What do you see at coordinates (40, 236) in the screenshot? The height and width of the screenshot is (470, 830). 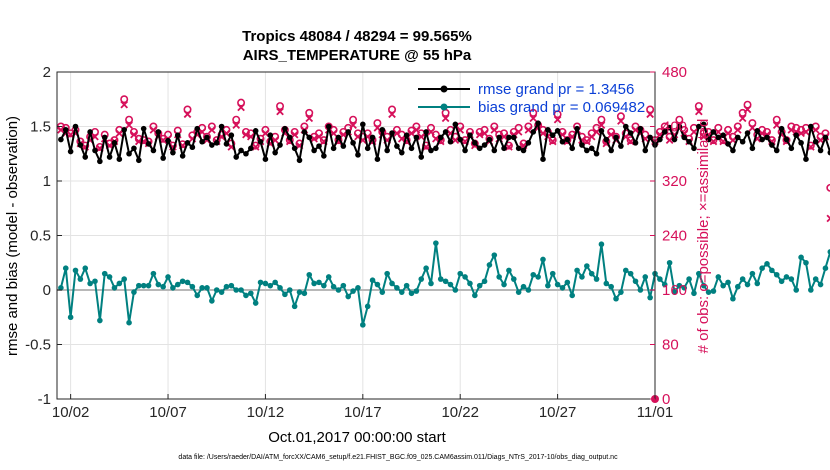 I see `y-tick-label: 0.5` at bounding box center [40, 236].